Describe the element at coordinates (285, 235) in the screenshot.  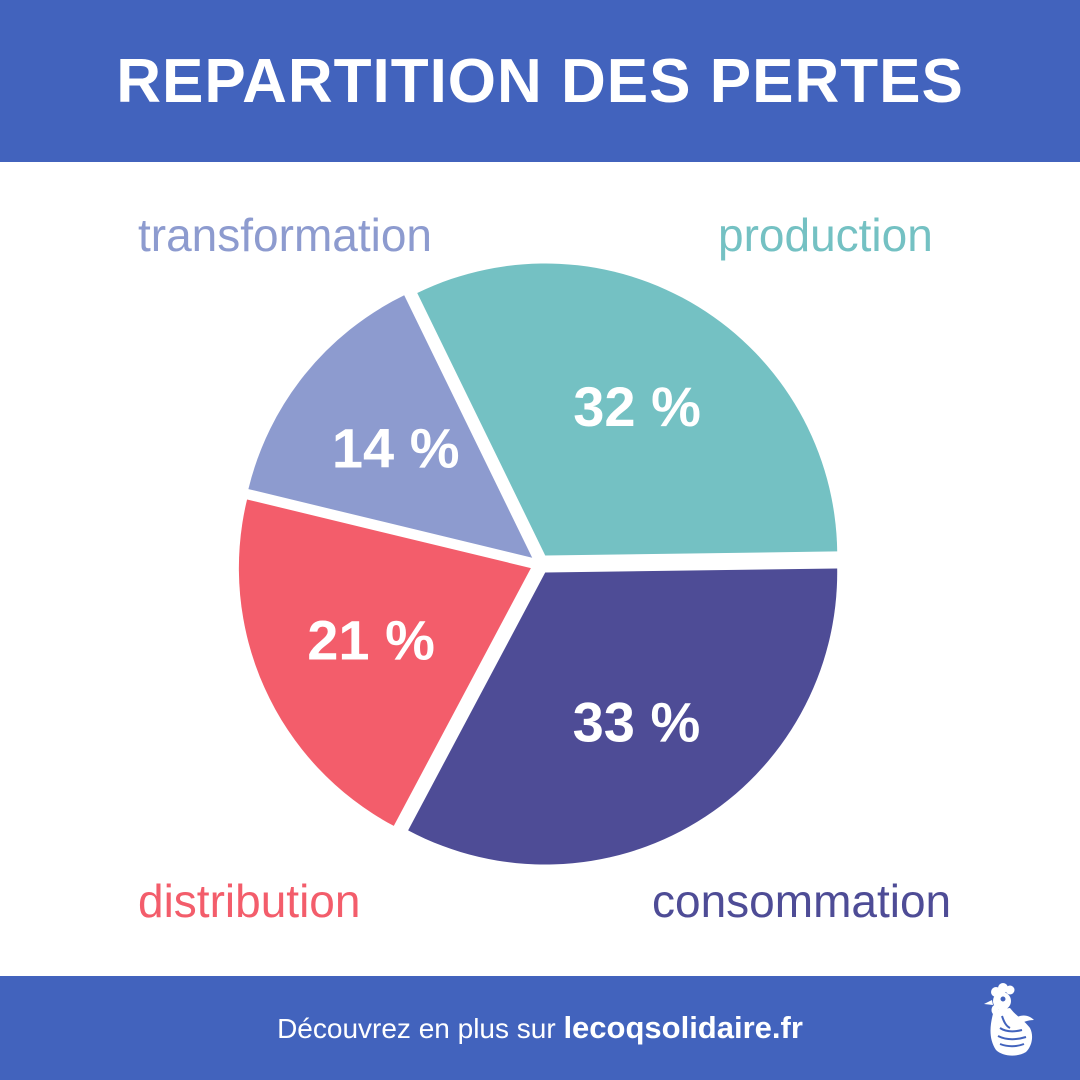
I see `legend-label-transformation: transformation` at that location.